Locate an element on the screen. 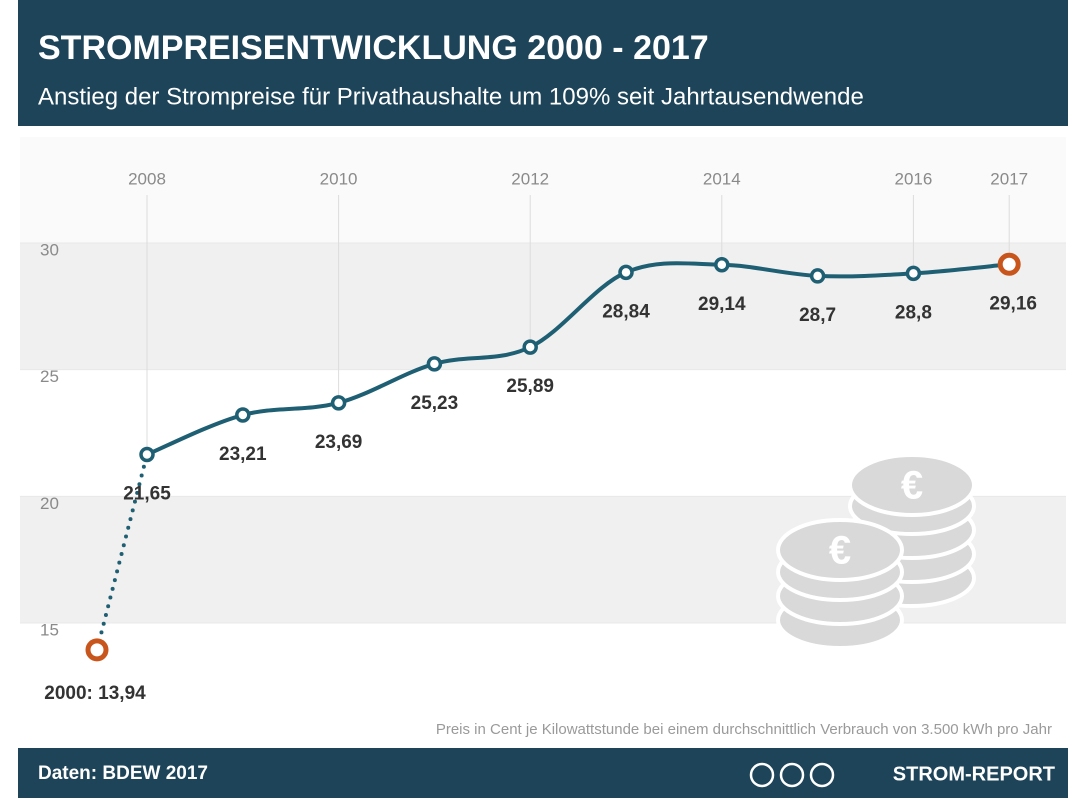  value-label: 28,8 is located at coordinates (913, 312).